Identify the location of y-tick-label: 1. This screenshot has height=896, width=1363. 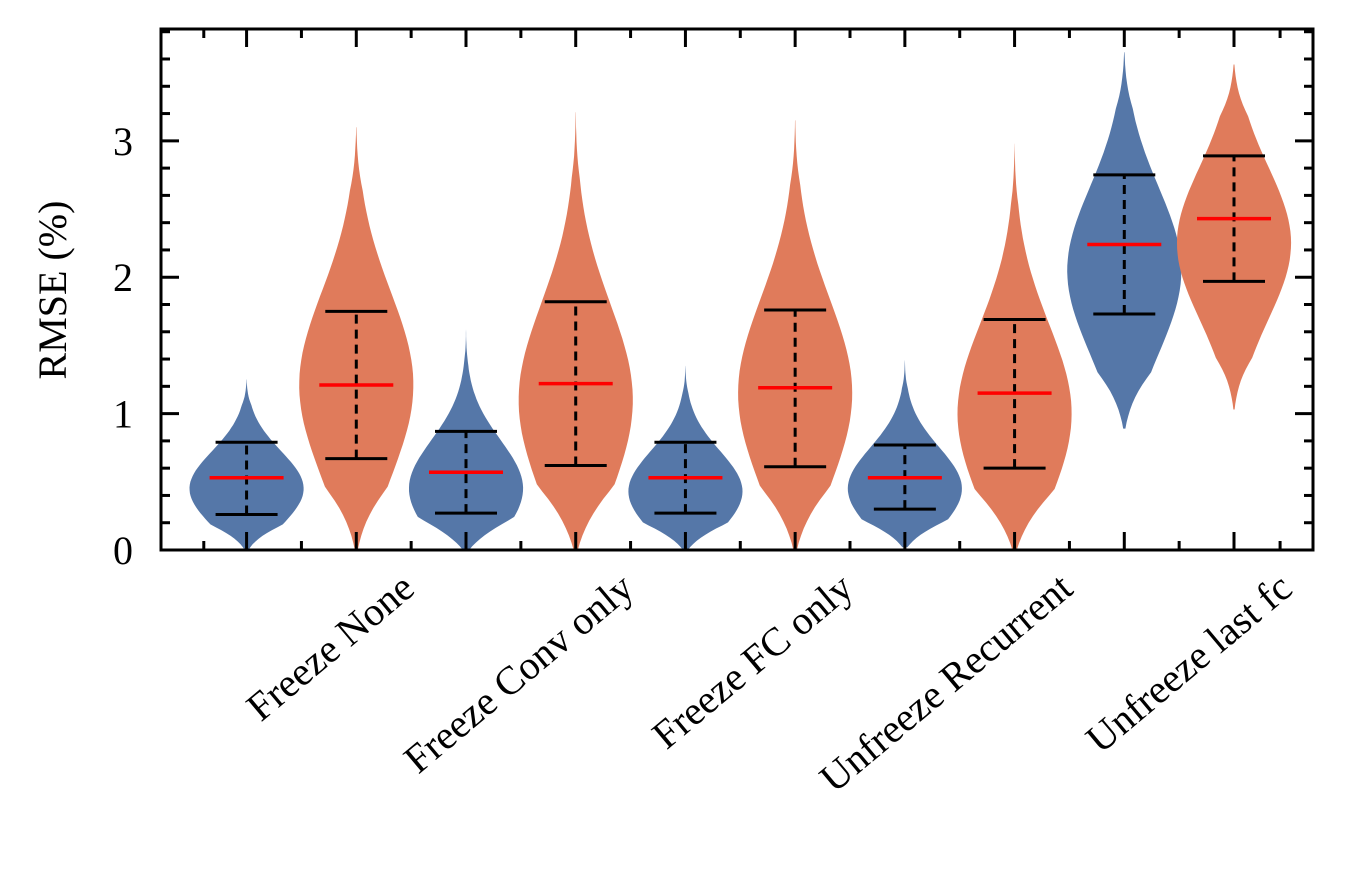
(123, 414).